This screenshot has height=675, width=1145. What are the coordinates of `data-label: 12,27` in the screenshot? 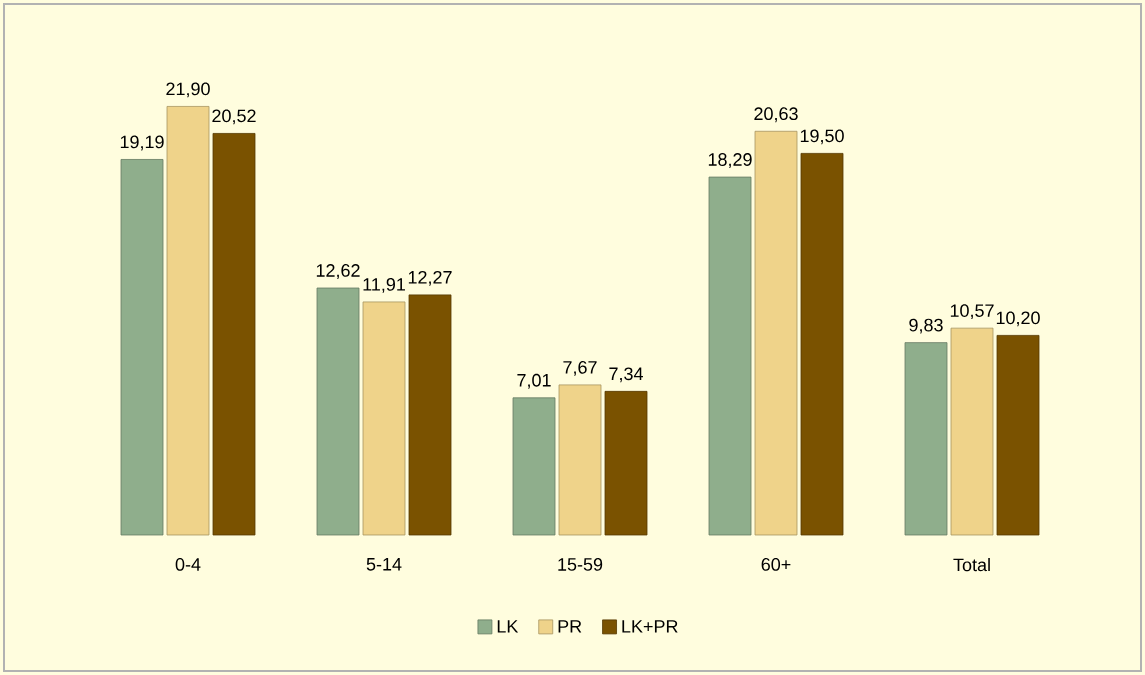 It's located at (430, 278).